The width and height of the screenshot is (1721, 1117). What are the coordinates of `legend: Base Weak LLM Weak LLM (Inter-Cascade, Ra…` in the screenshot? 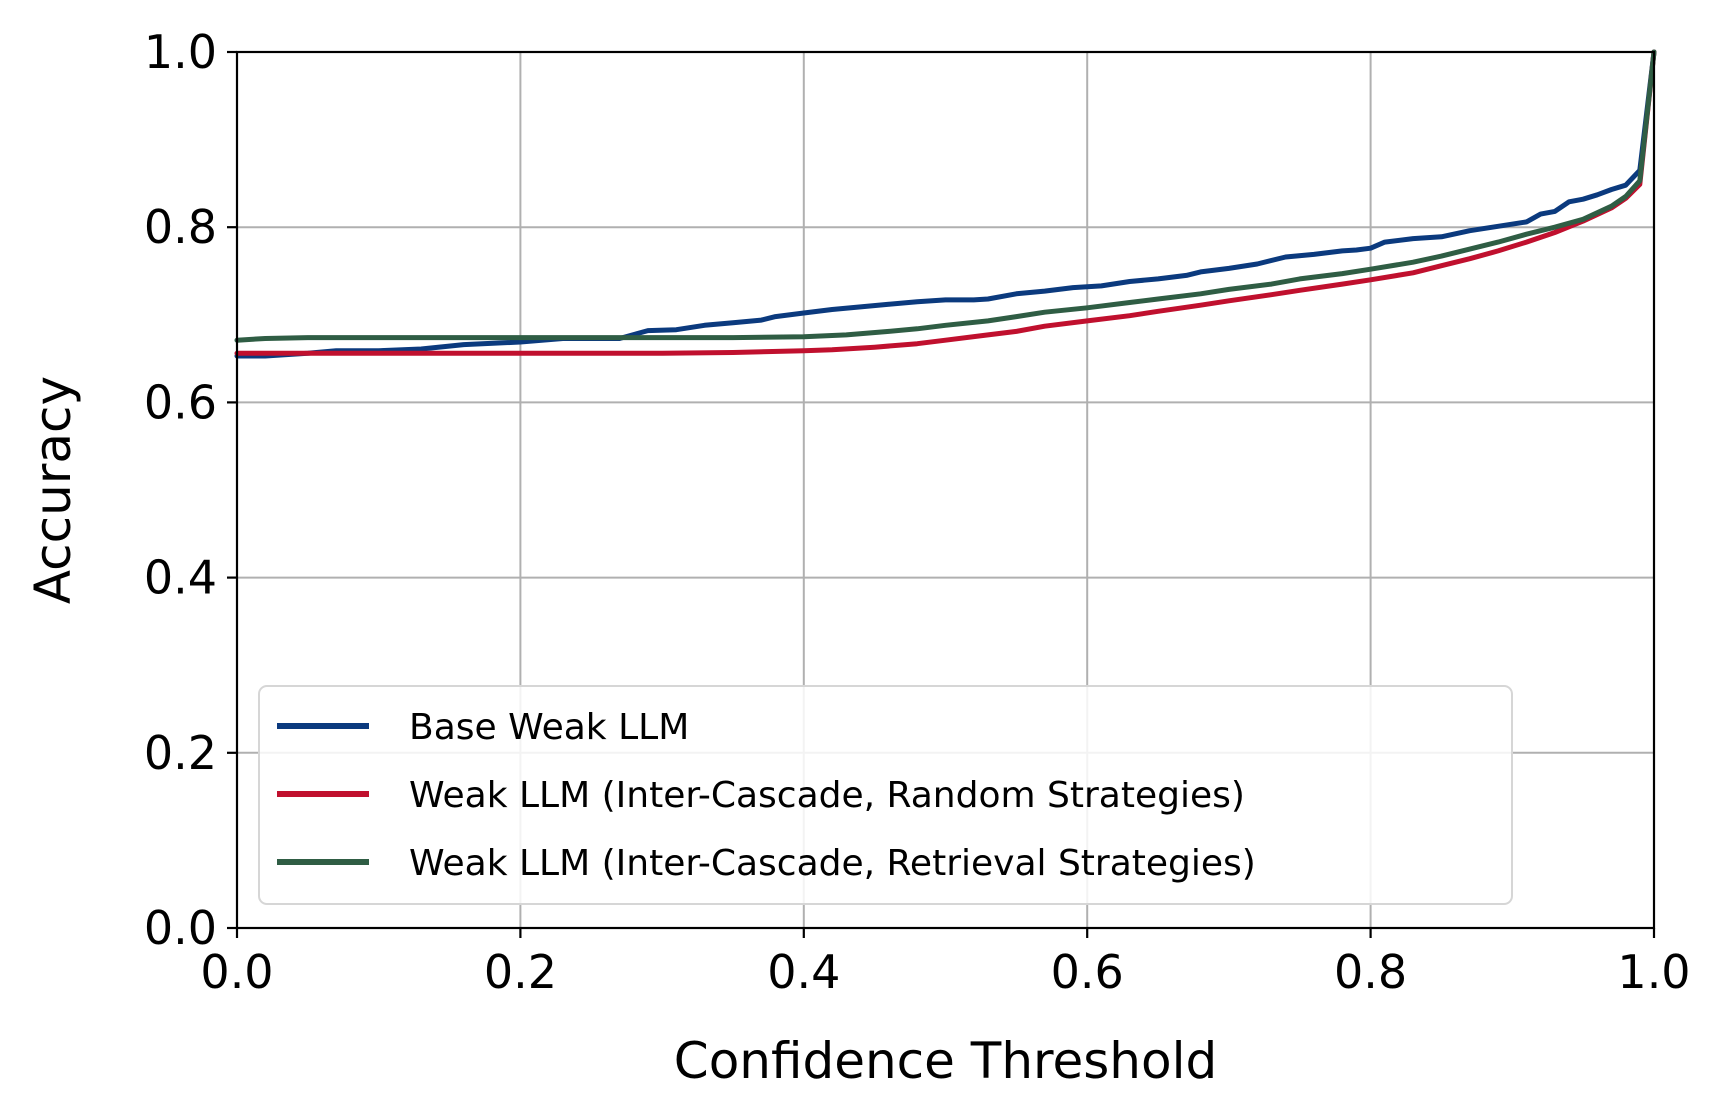 It's located at (885, 795).